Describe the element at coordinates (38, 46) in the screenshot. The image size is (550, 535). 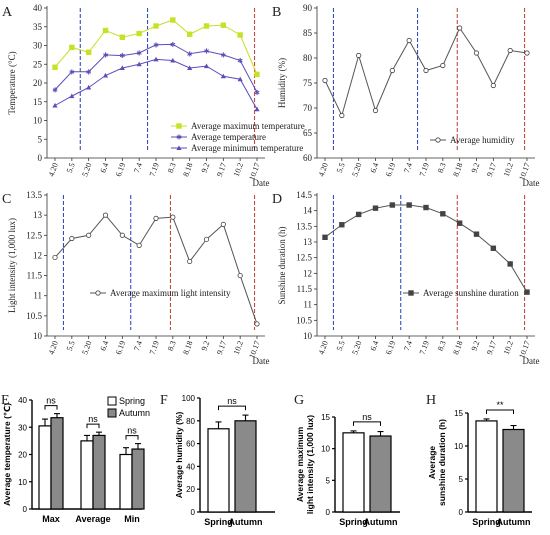
I see `y-tick-label: 30` at that location.